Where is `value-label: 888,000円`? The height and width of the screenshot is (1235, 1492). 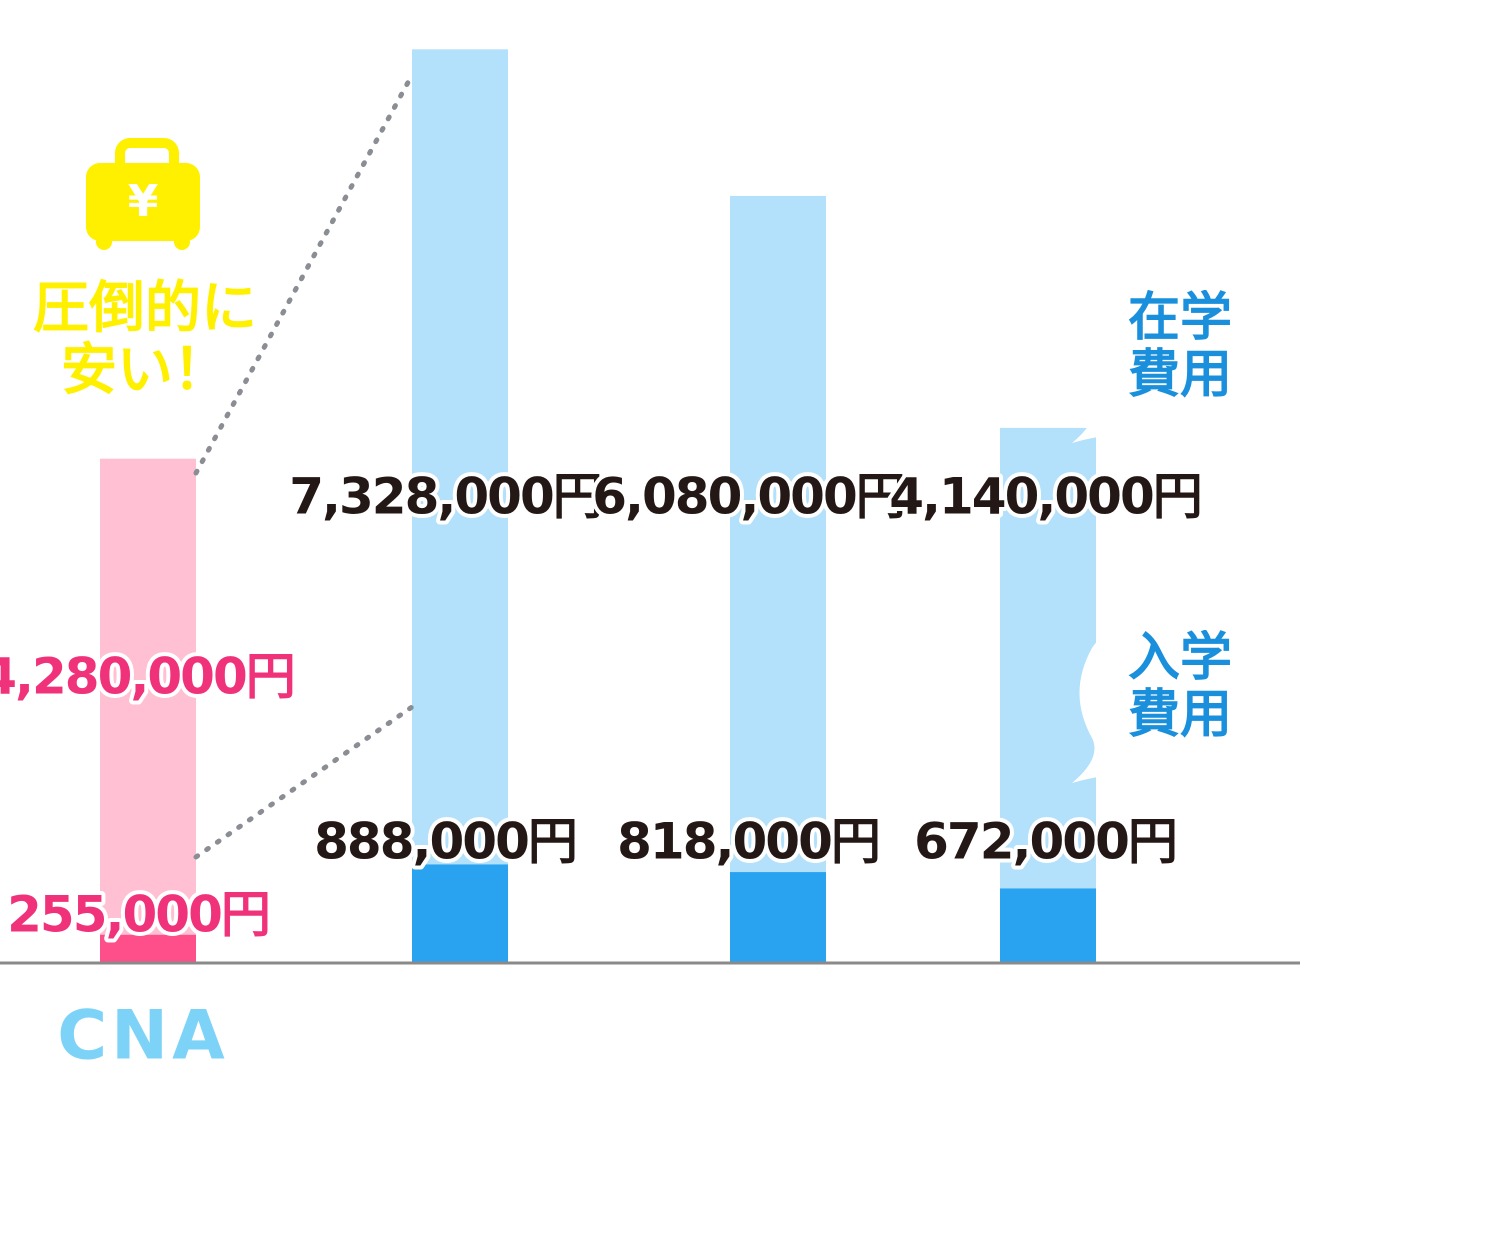 value-label: 888,000円 is located at coordinates (445, 842).